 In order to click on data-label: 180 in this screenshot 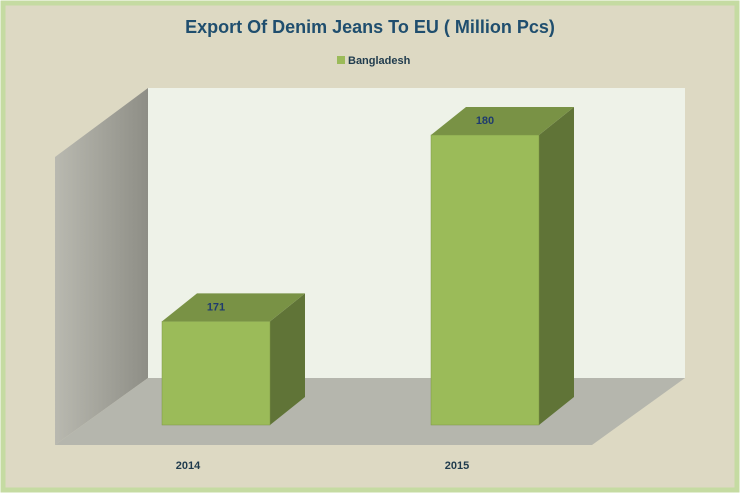, I will do `click(485, 121)`.